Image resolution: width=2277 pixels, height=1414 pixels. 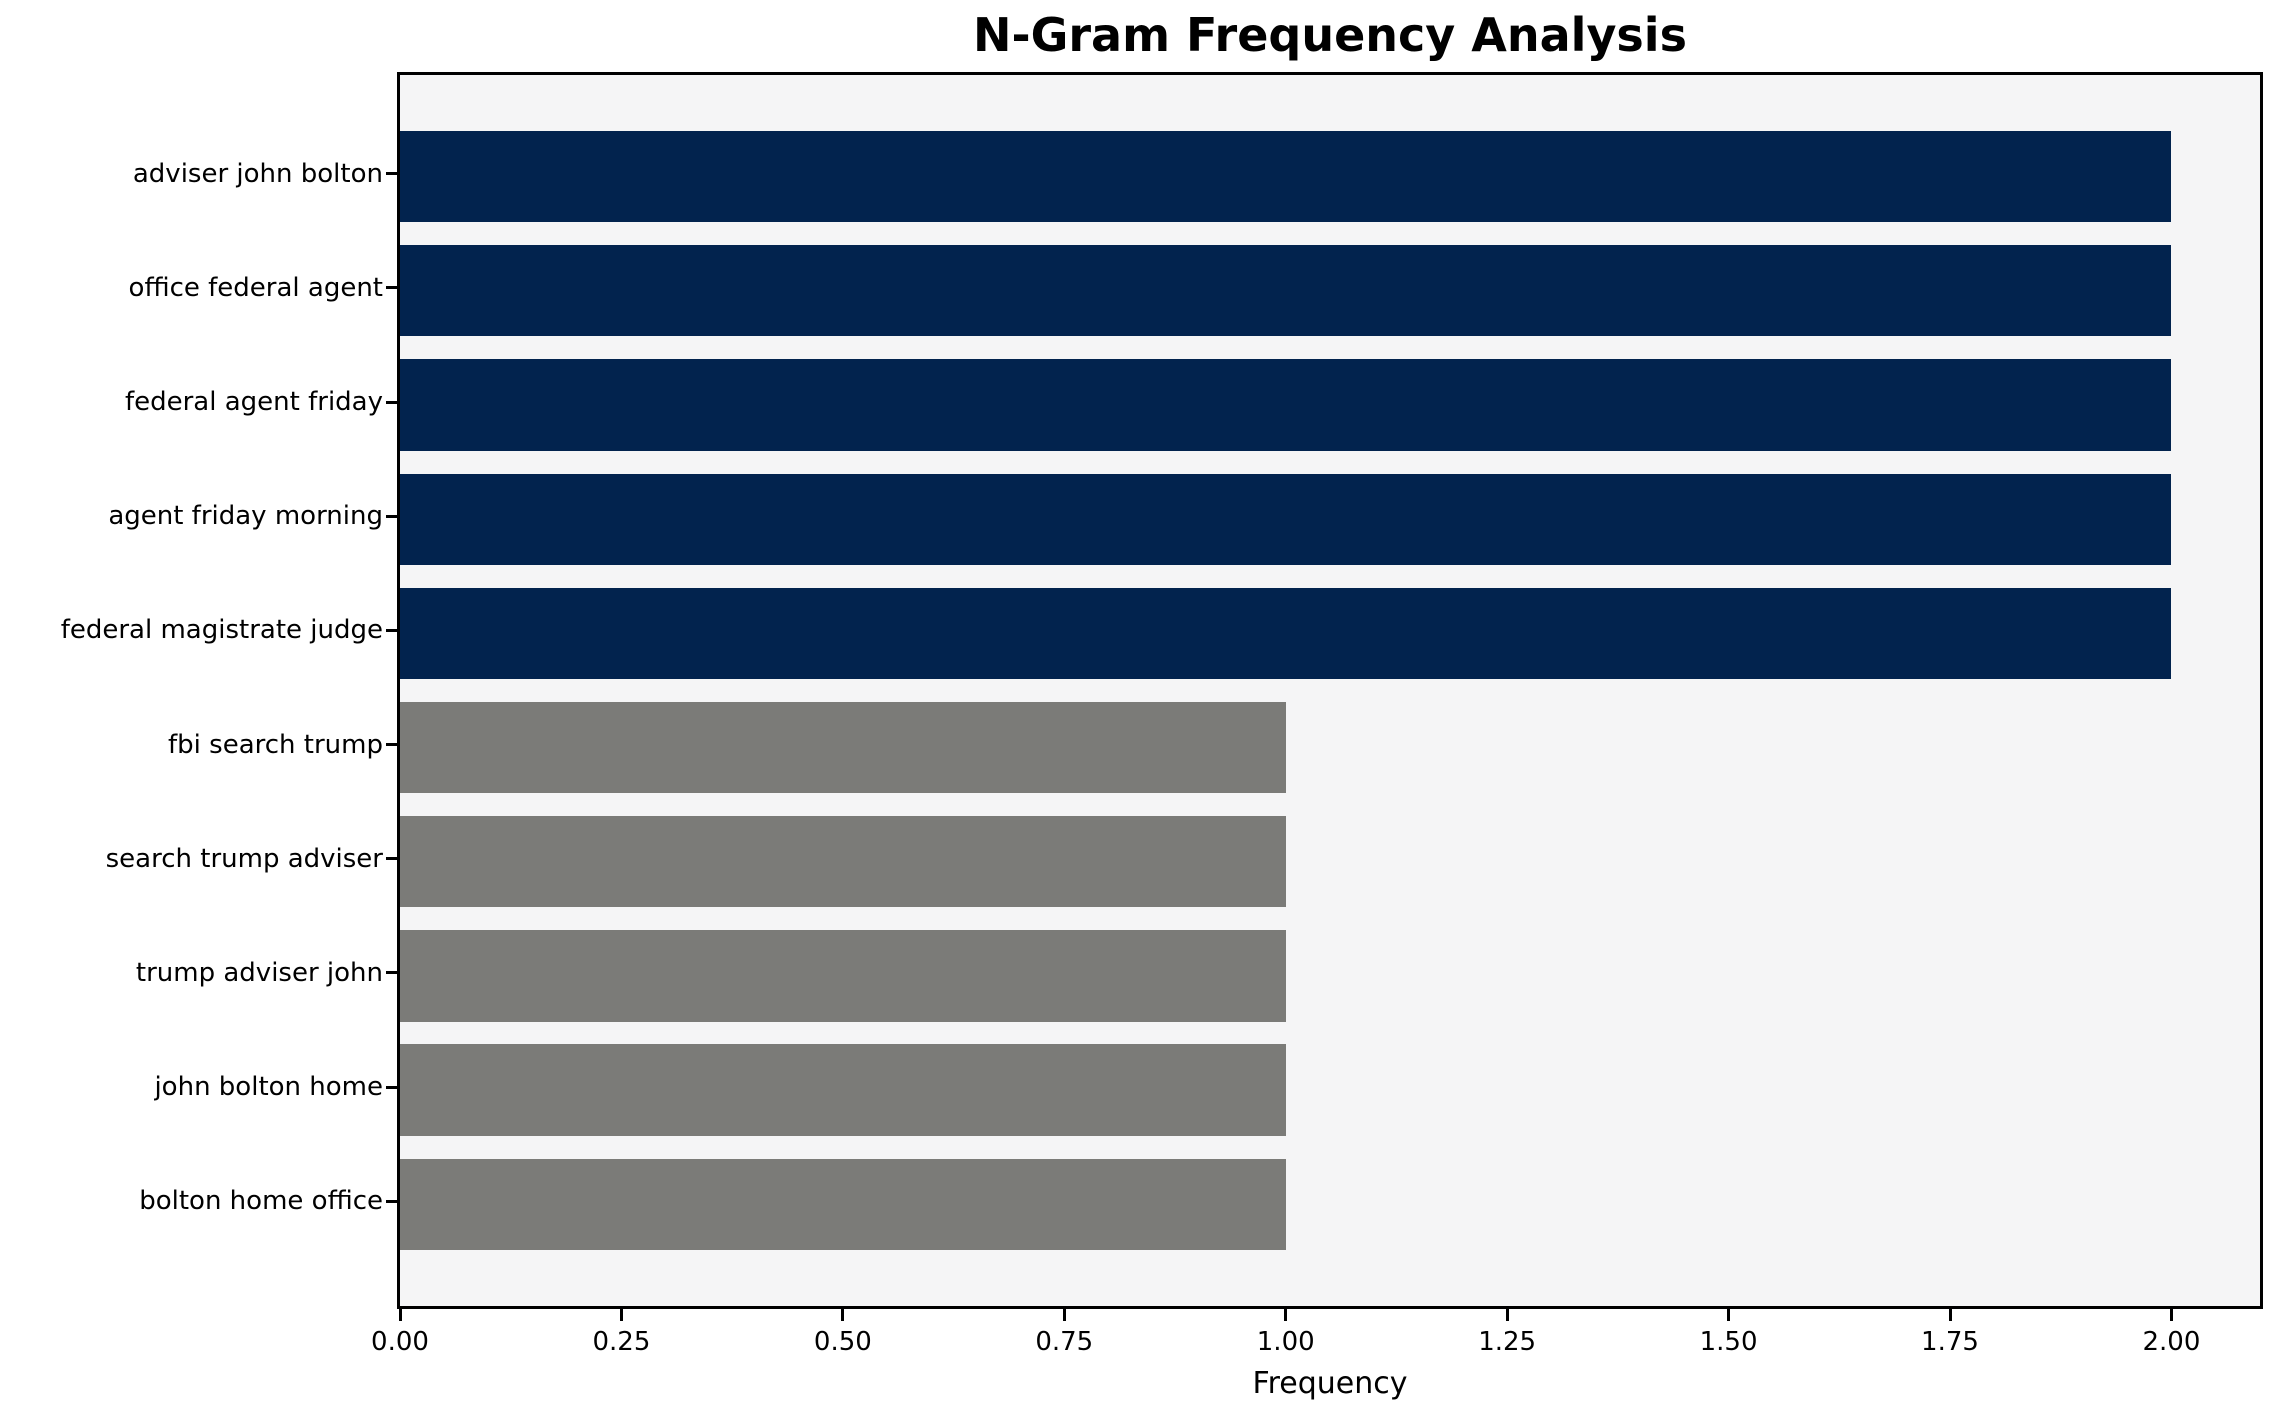 I want to click on y-tick-label: search trump adviser, so click(x=244, y=858).